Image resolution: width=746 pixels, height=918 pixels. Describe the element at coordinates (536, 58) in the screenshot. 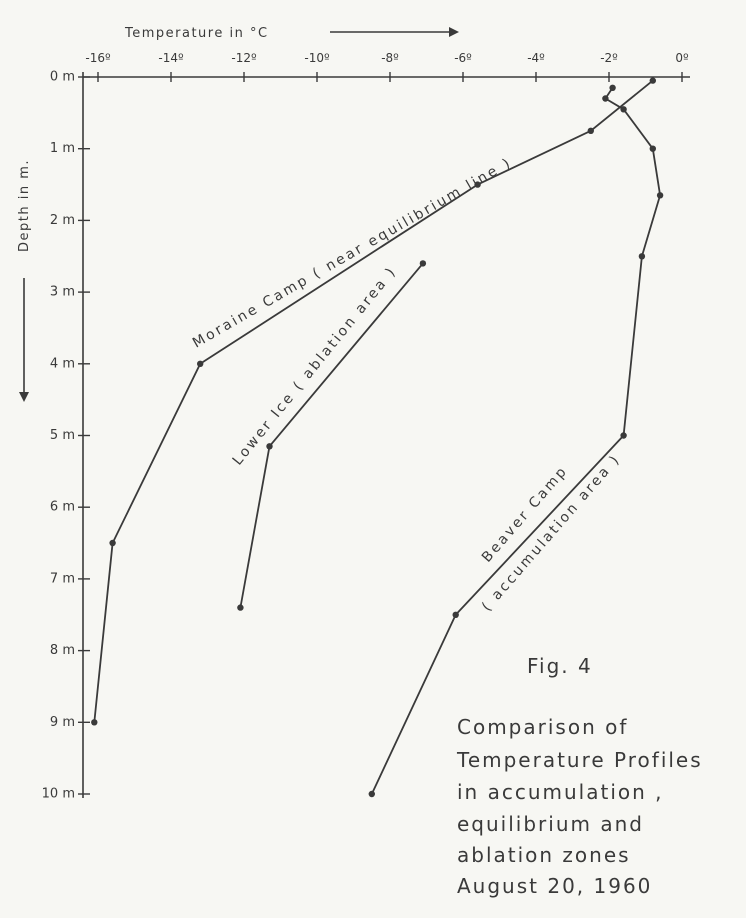

I see `x-tick-label: -4º` at that location.